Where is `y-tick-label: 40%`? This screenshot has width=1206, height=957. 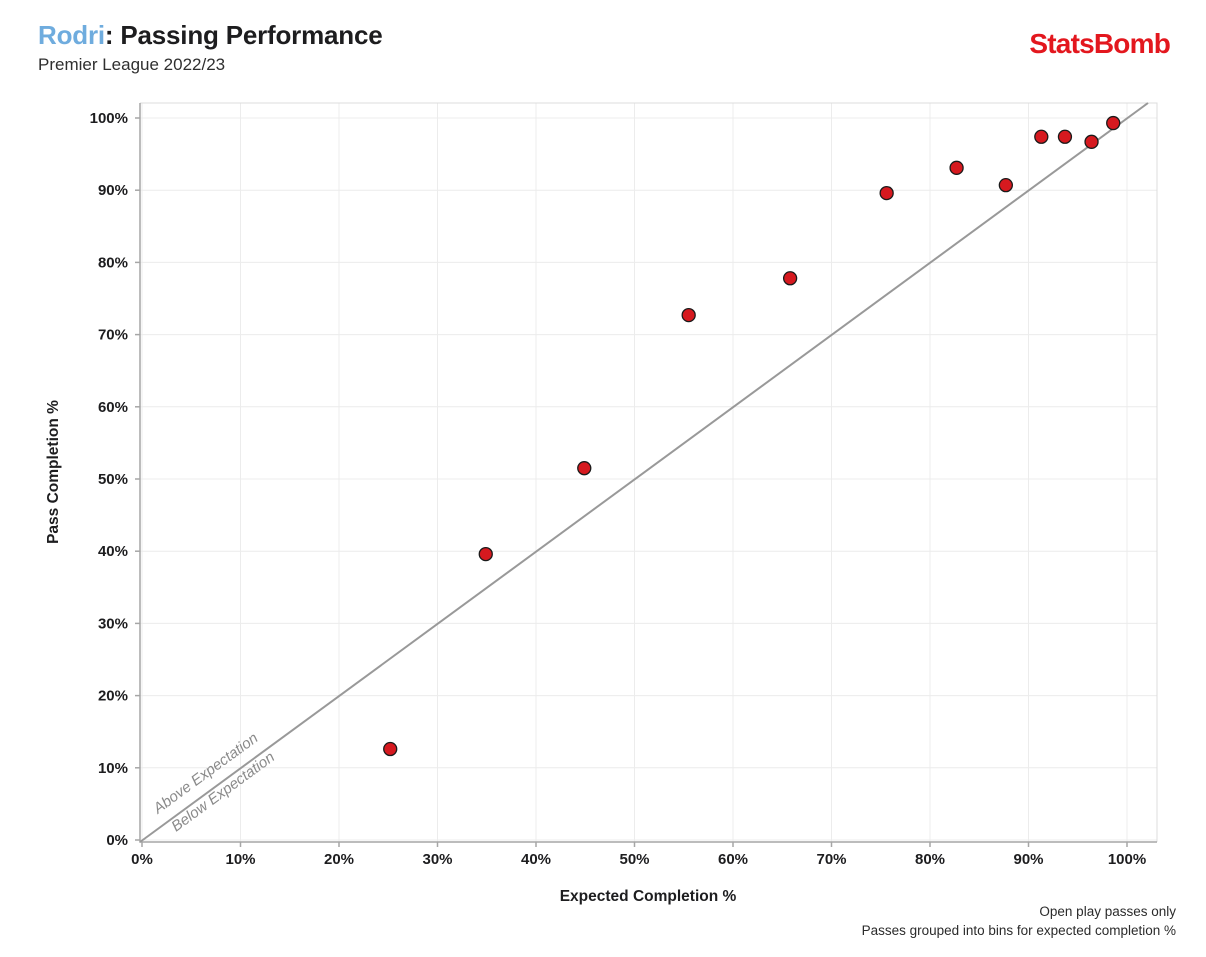 y-tick-label: 40% is located at coordinates (113, 551).